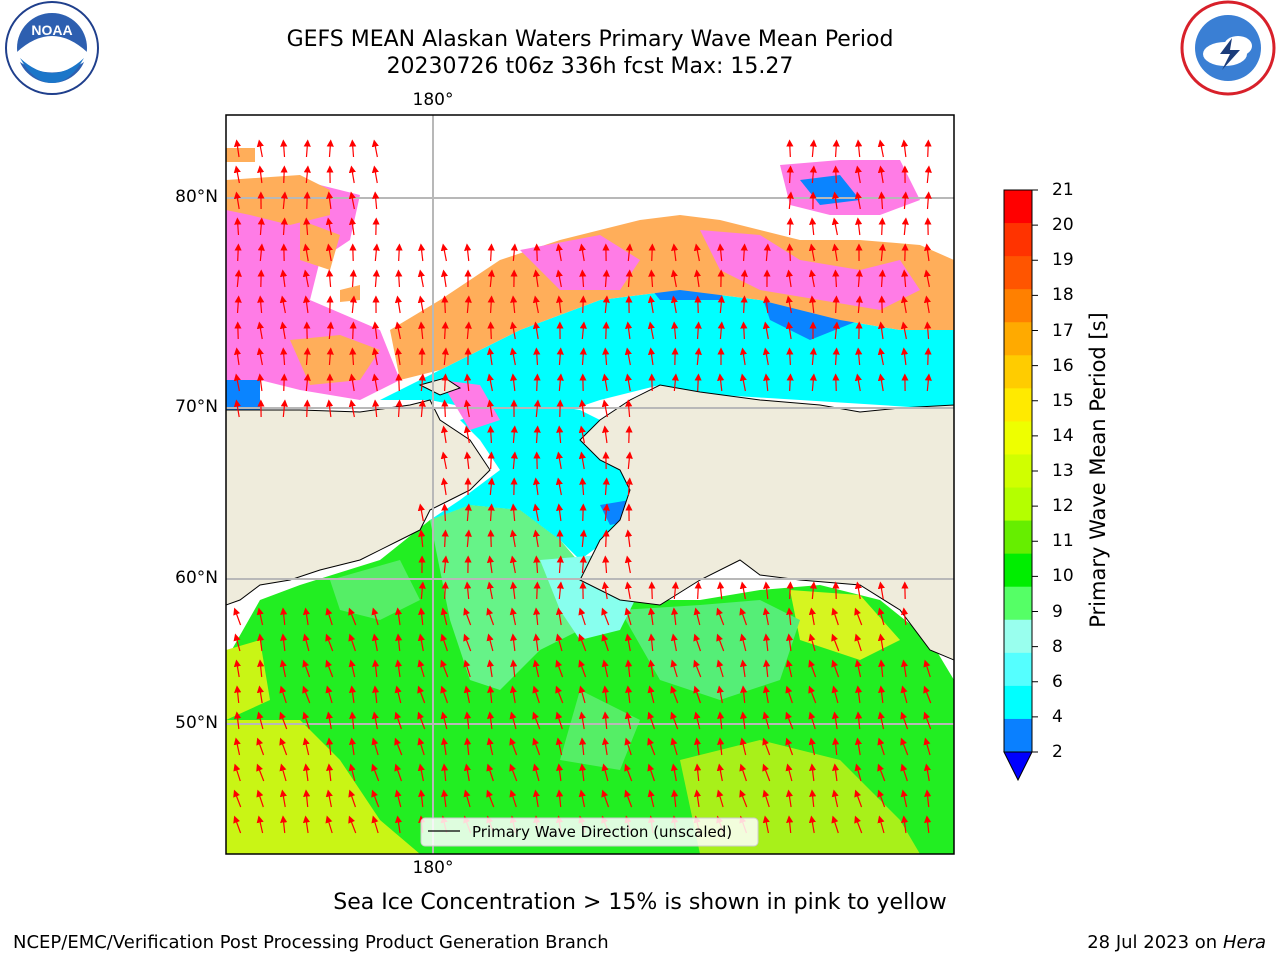 The height and width of the screenshot is (960, 1280). I want to click on colorbar-tick-label: 14, so click(1063, 435).